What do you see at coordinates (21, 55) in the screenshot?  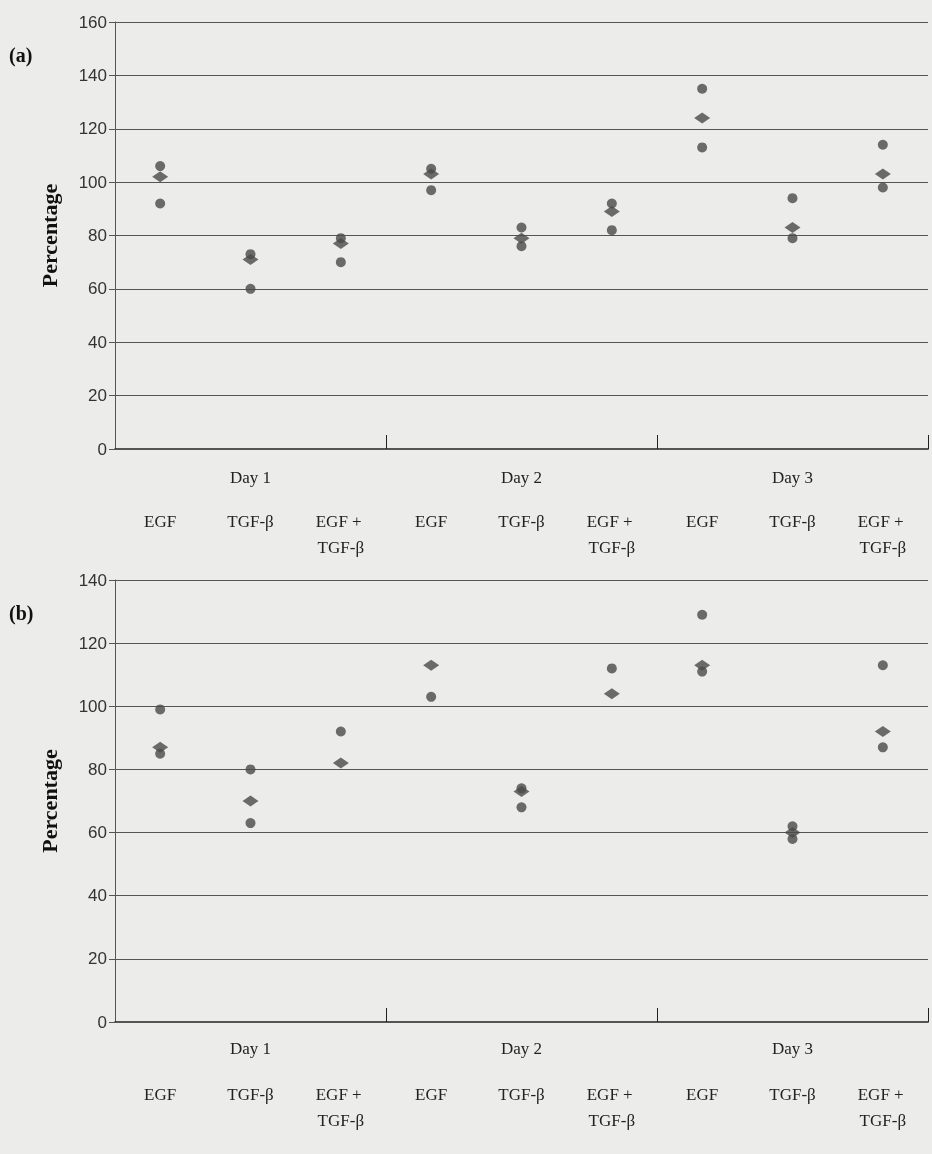 I see `text: (a)` at bounding box center [21, 55].